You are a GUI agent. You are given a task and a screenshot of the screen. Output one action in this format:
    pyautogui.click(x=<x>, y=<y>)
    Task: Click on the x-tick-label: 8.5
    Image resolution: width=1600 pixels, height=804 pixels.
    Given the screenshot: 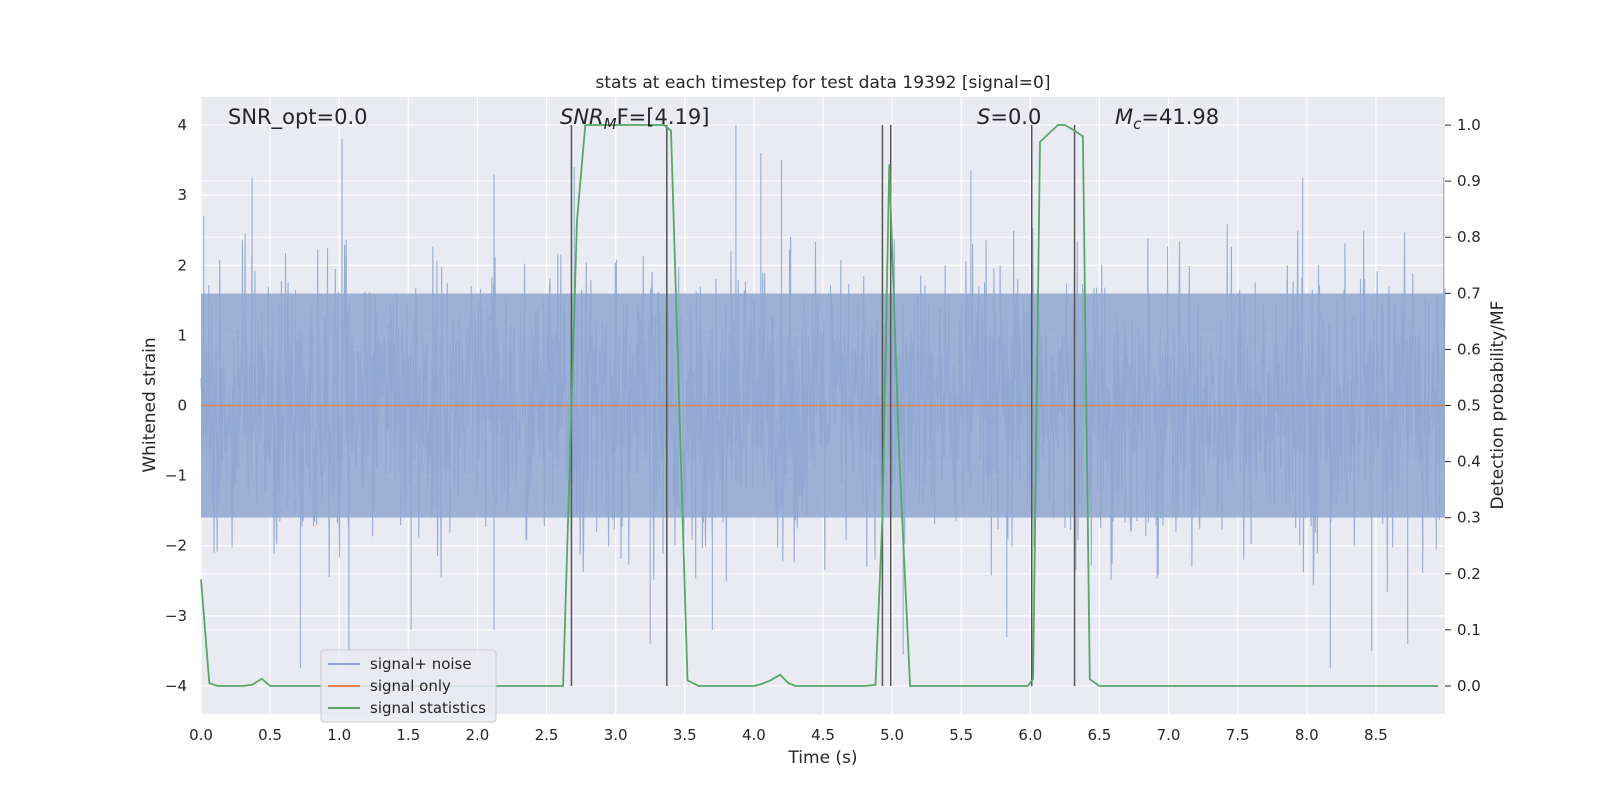 What is the action you would take?
    pyautogui.click(x=1376, y=735)
    